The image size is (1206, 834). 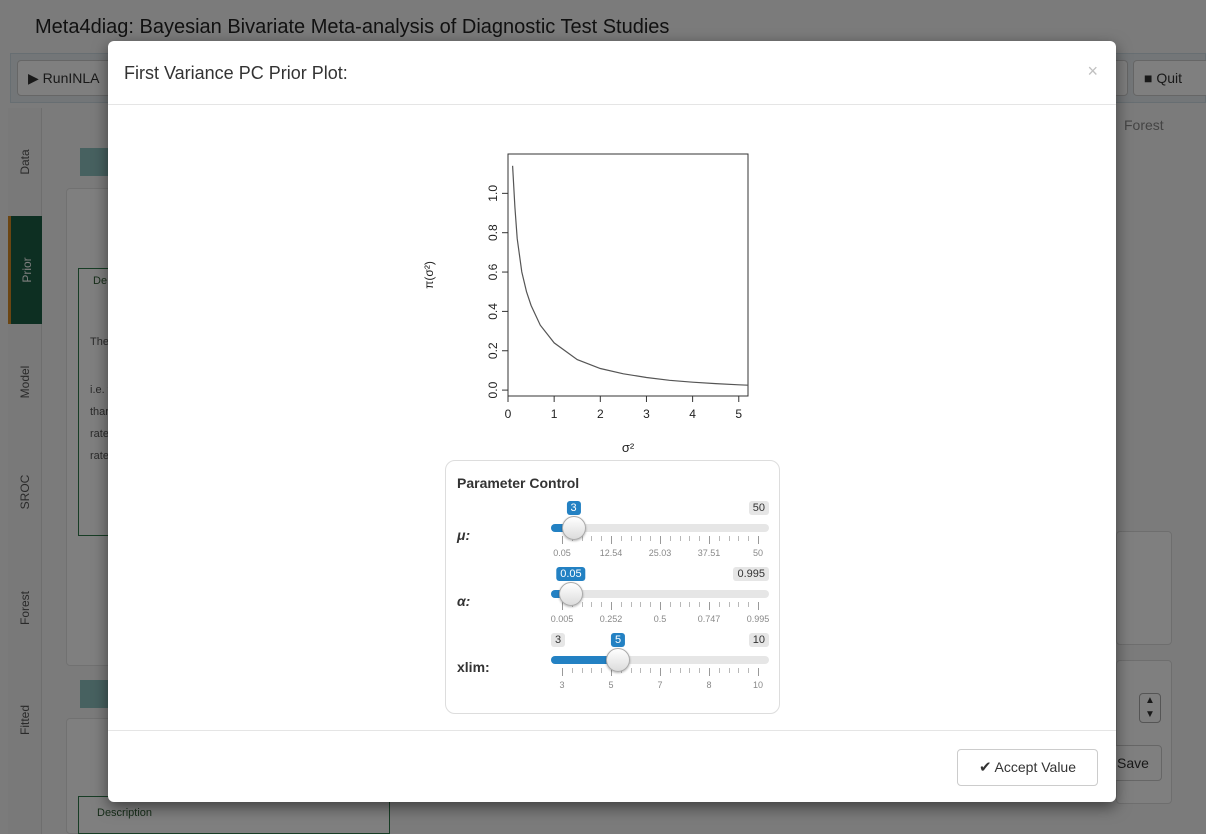 What do you see at coordinates (493, 389) in the screenshot?
I see `y-tick-label: 0.0` at bounding box center [493, 389].